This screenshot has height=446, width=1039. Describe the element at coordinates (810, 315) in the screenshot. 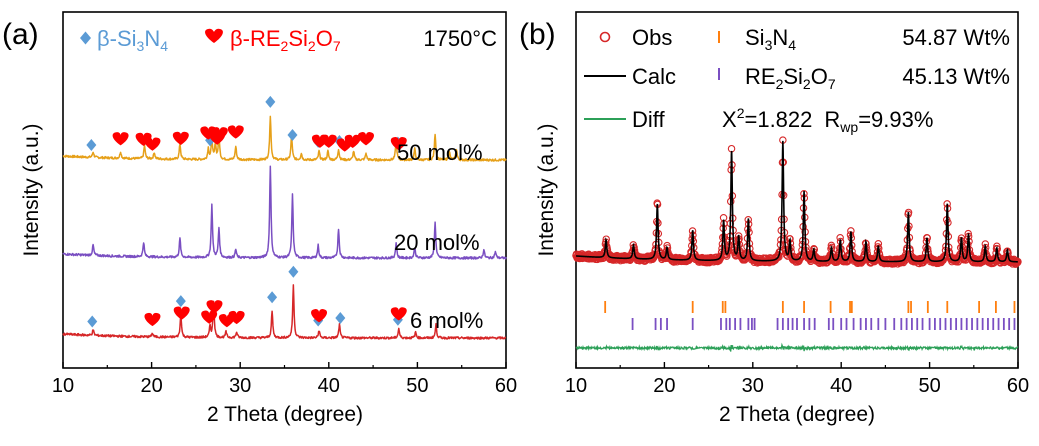

I see `panel-b-phase-ticks` at that location.